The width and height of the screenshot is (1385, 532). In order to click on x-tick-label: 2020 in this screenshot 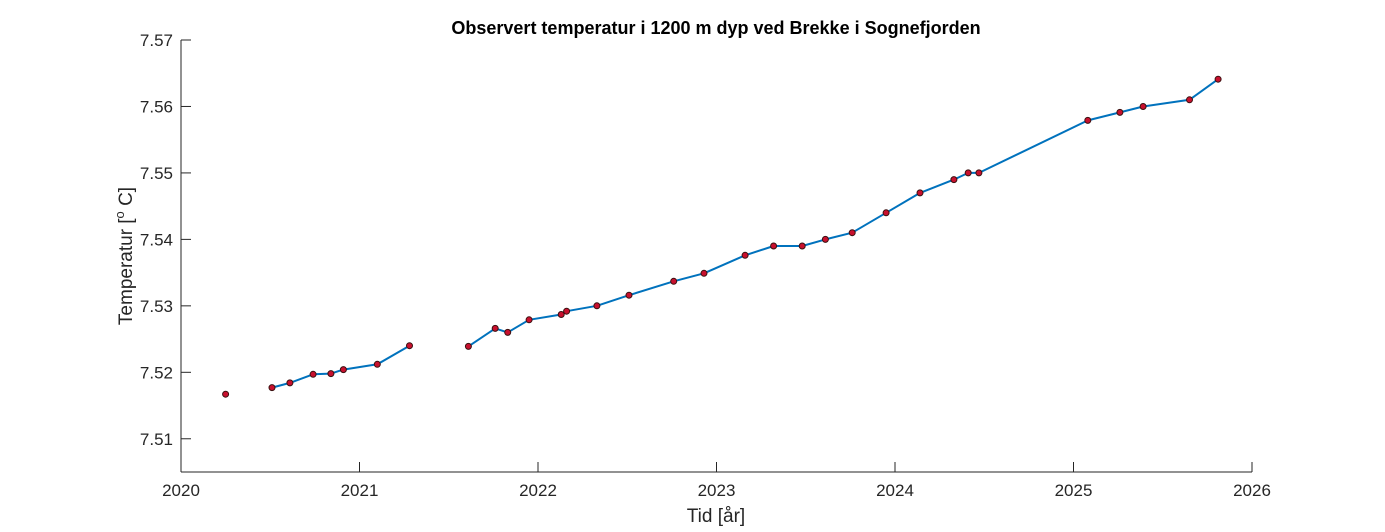, I will do `click(181, 490)`.